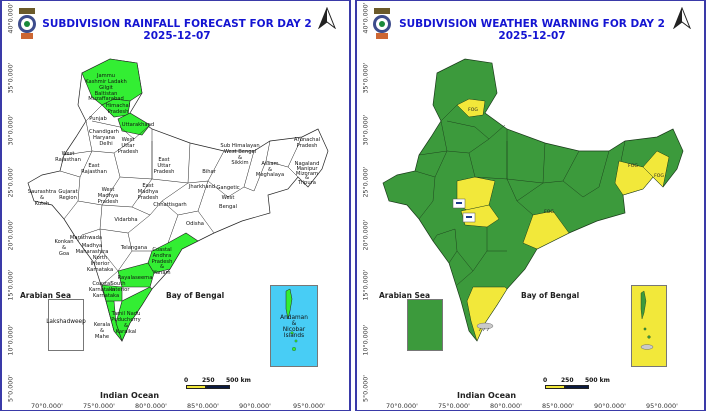  I want to click on region-label: Mizoram, so click(307, 174).